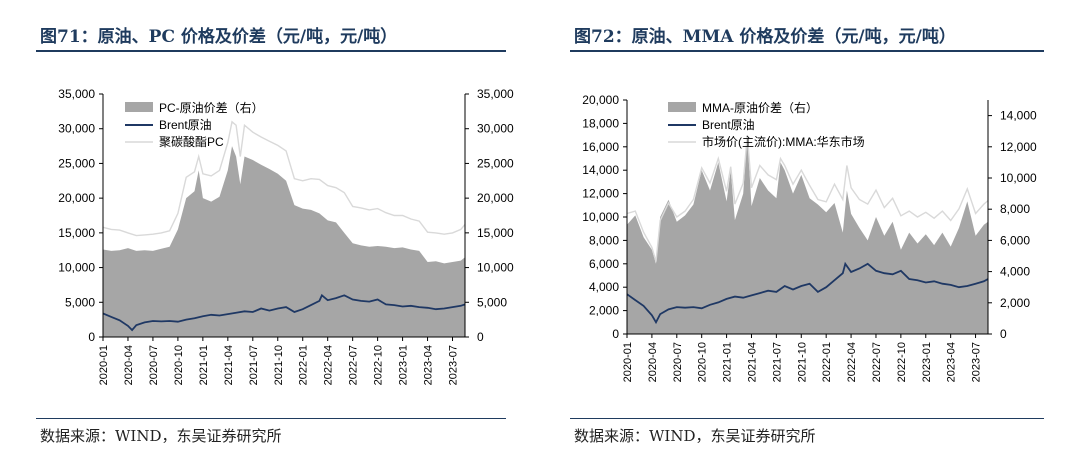 The image size is (1080, 458). What do you see at coordinates (495, 129) in the screenshot?
I see `y-tick-label-right: 30,000` at bounding box center [495, 129].